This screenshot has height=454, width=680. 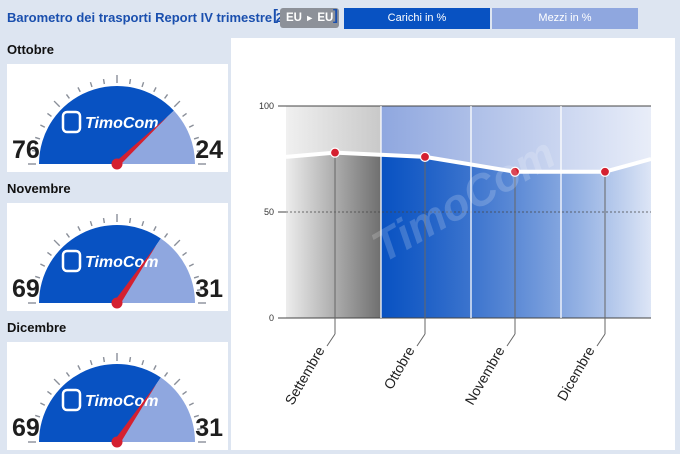 I want to click on gauge-dial-novembre: TimoCom, so click(x=117, y=261).